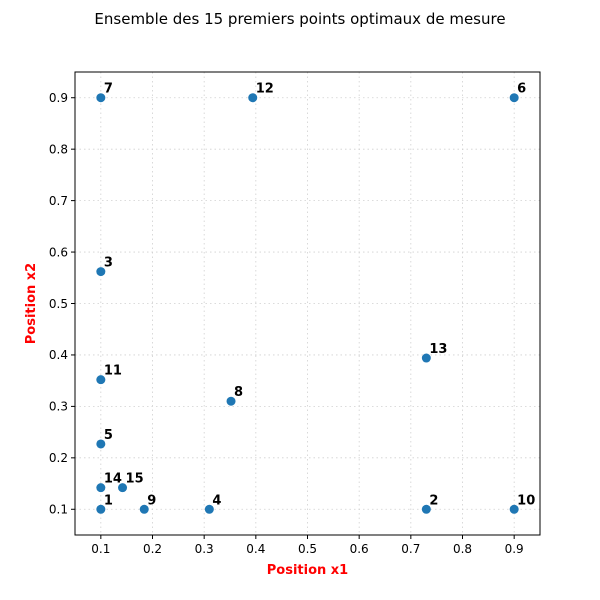  I want to click on y-tick-label: 0.3, so click(58, 407).